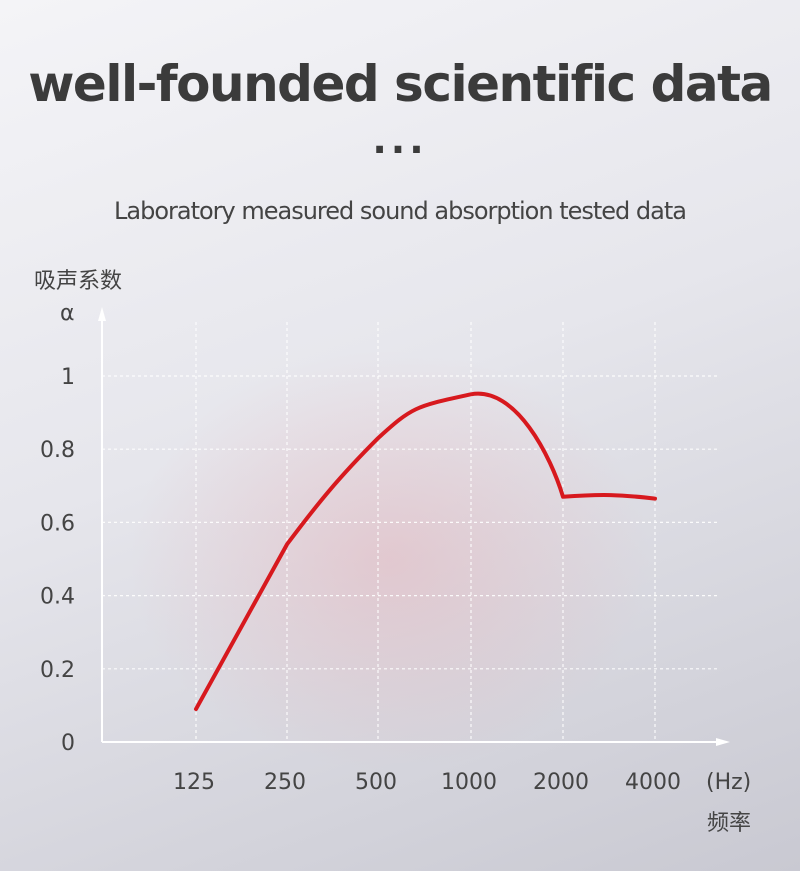 The image size is (800, 871). What do you see at coordinates (57, 450) in the screenshot?
I see `y-tick-label: 0.8` at bounding box center [57, 450].